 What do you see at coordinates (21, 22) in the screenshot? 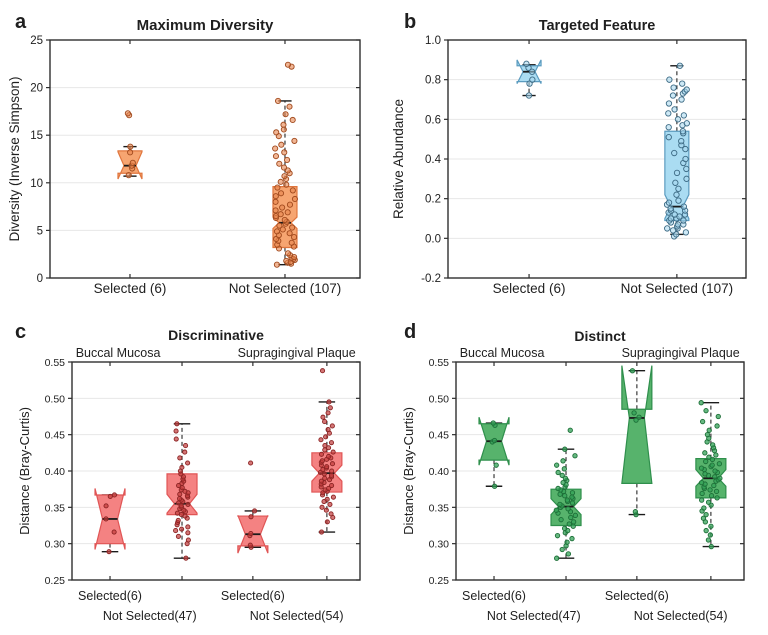
I see `panel-letter: a` at bounding box center [21, 22].